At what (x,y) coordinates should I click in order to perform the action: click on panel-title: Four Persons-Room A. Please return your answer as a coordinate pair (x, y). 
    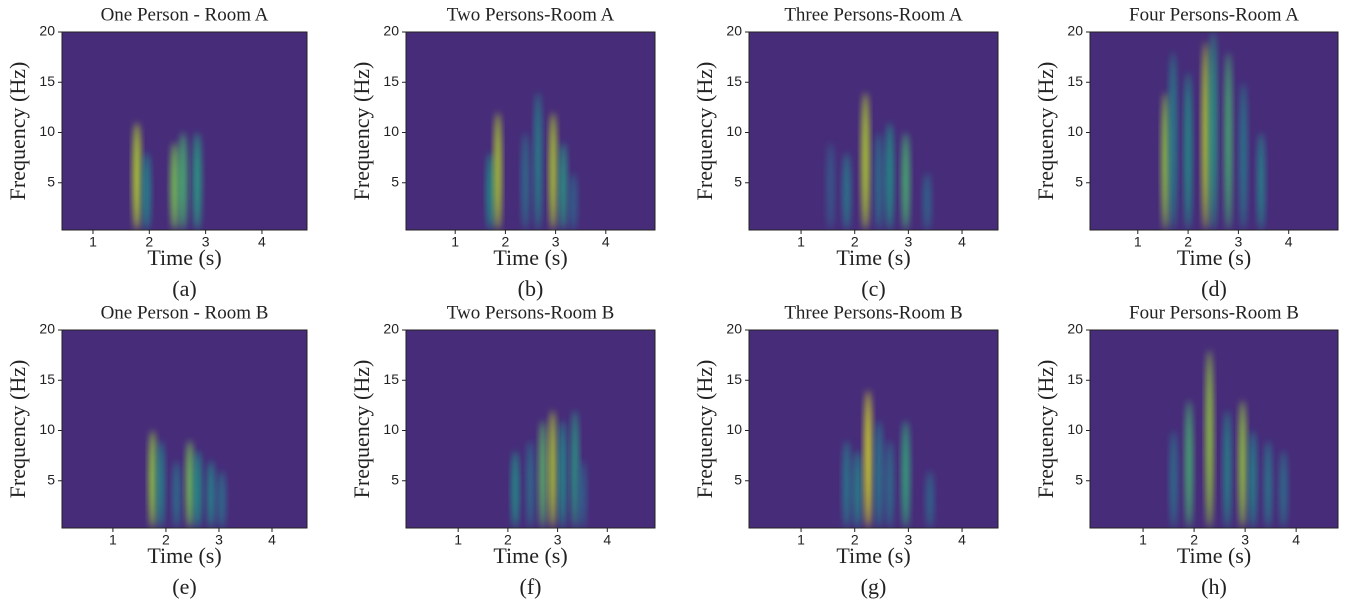
    Looking at the image, I should click on (1214, 14).